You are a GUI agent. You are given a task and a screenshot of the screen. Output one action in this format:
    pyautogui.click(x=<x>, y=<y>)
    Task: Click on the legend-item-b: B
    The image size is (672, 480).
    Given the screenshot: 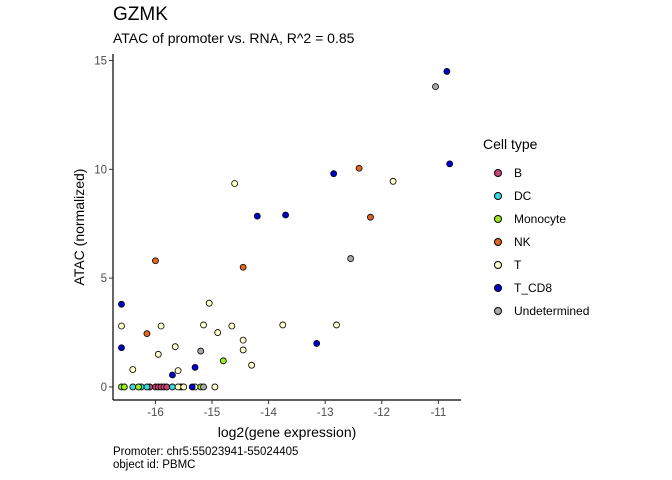 What is the action you would take?
    pyautogui.click(x=536, y=172)
    